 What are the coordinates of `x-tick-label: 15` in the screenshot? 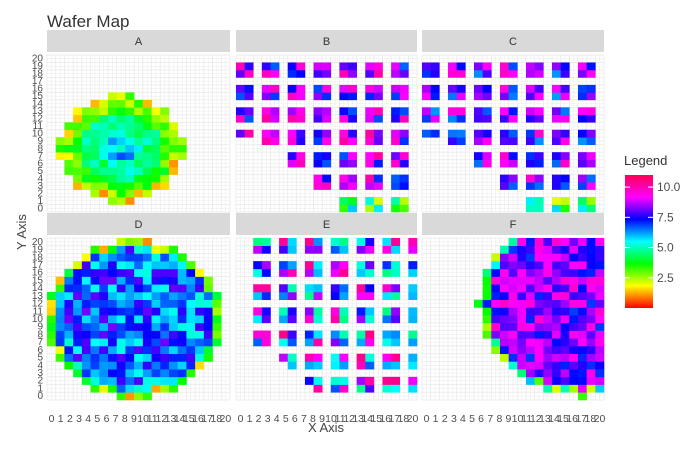 It's located at (563, 419).